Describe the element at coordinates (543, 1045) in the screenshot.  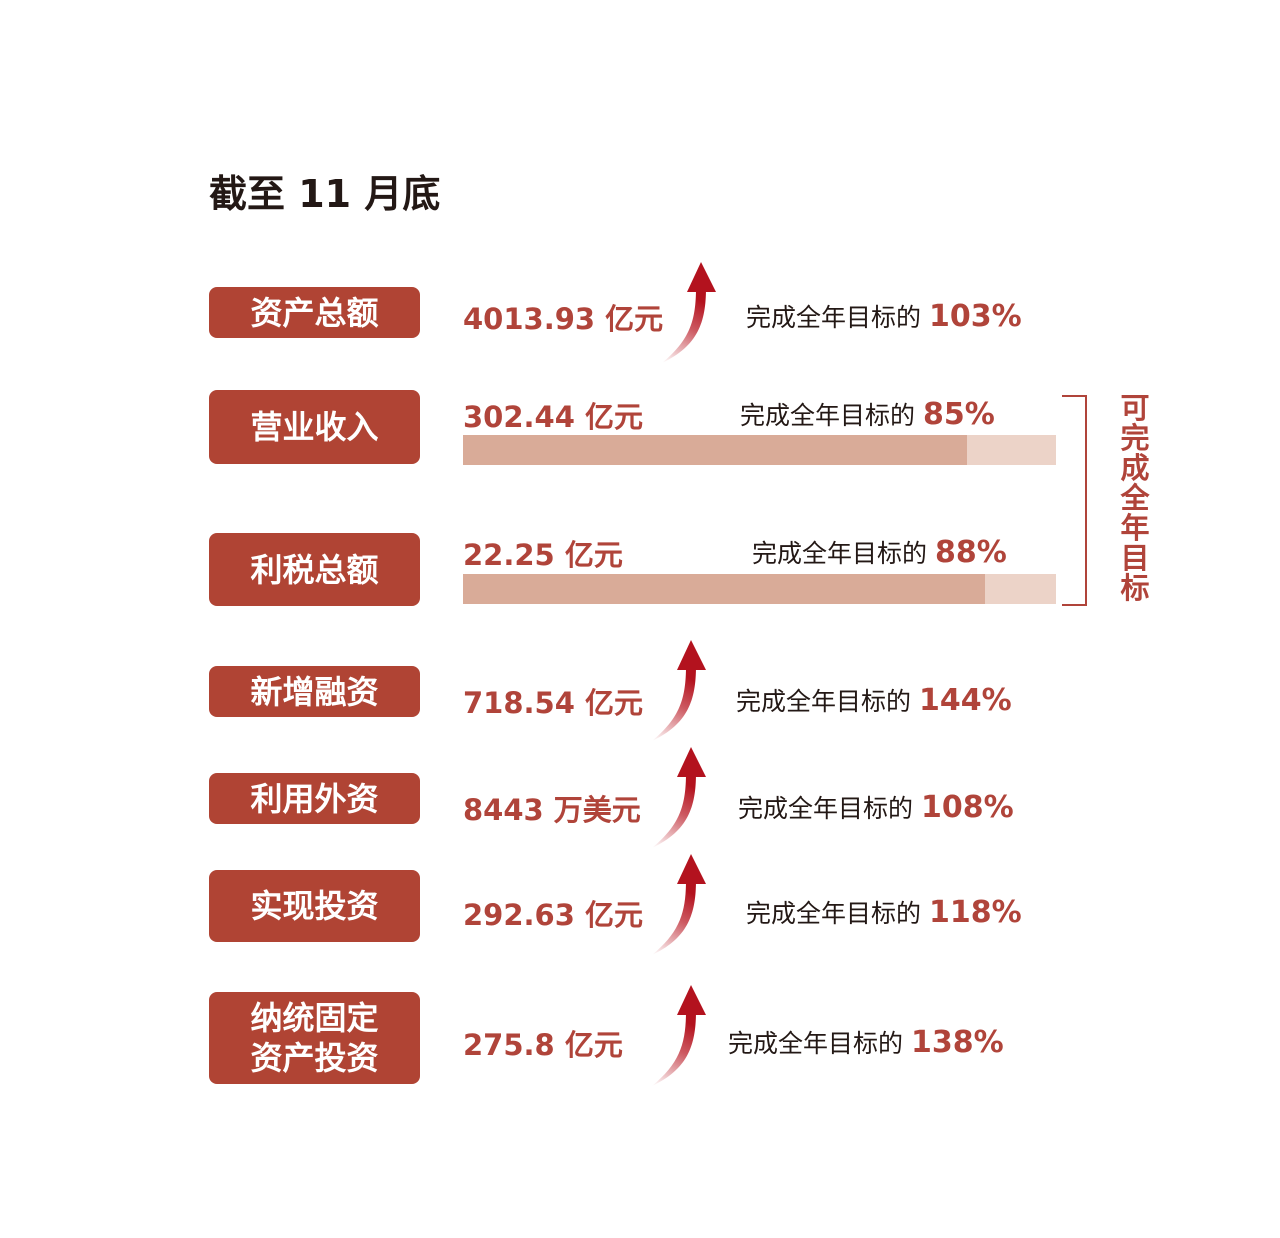
I see `metric-value: 275.8 亿元` at that location.